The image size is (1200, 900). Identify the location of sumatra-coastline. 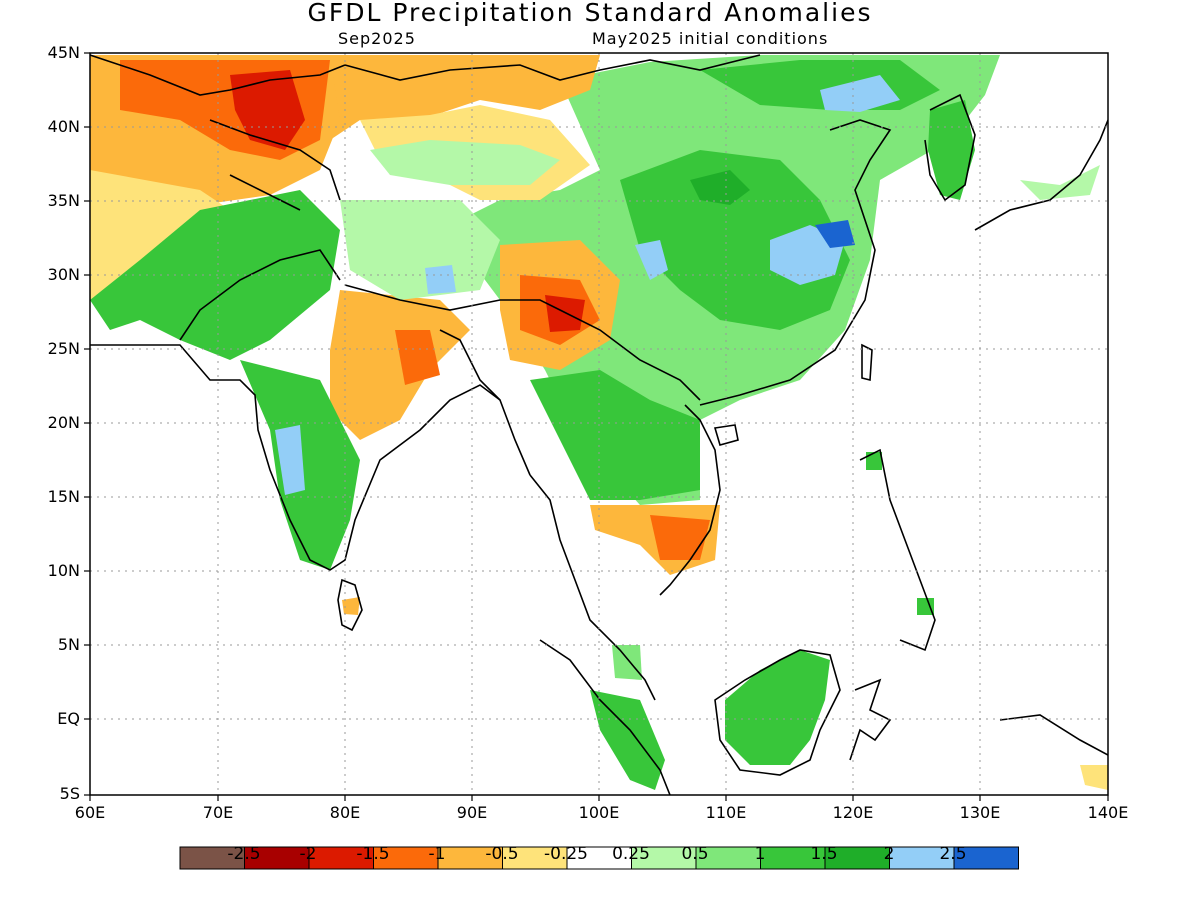
(605, 717).